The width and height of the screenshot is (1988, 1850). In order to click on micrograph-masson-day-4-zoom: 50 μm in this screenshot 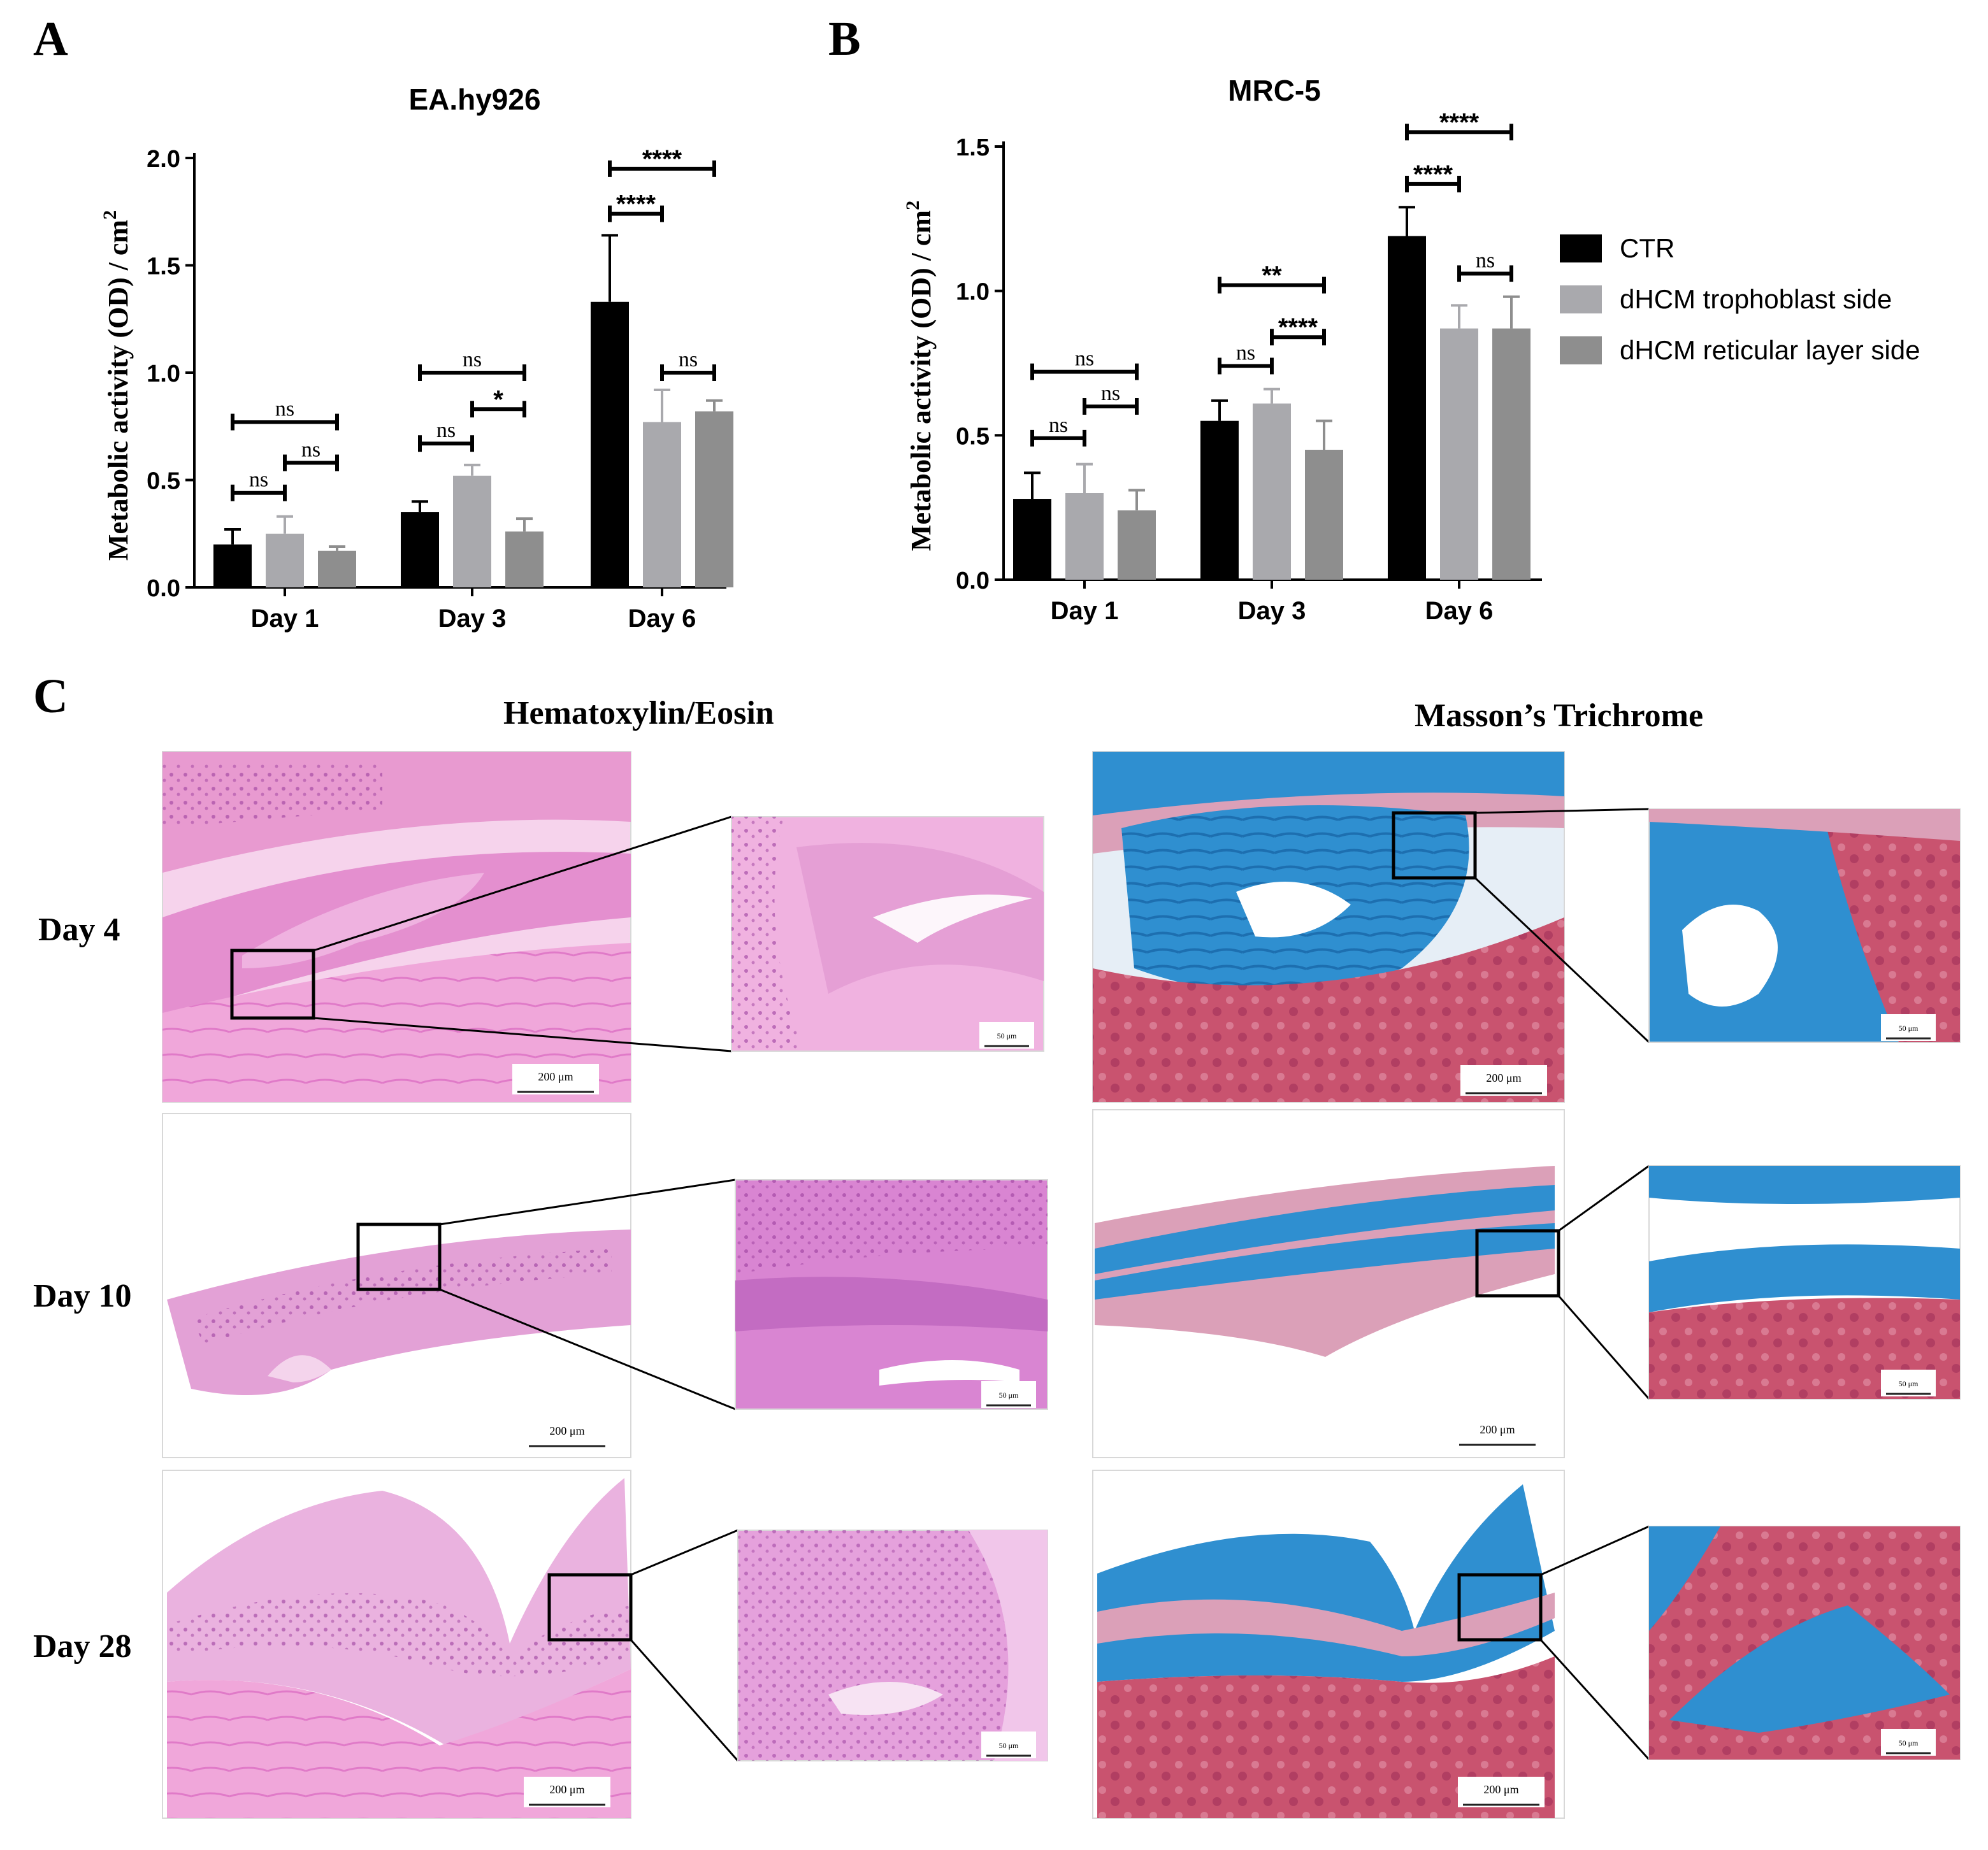, I will do `click(1804, 925)`.